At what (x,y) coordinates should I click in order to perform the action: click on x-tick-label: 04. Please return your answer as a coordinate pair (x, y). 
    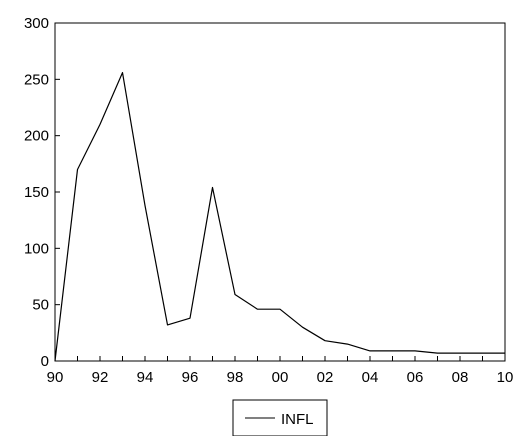
    Looking at the image, I should click on (370, 377).